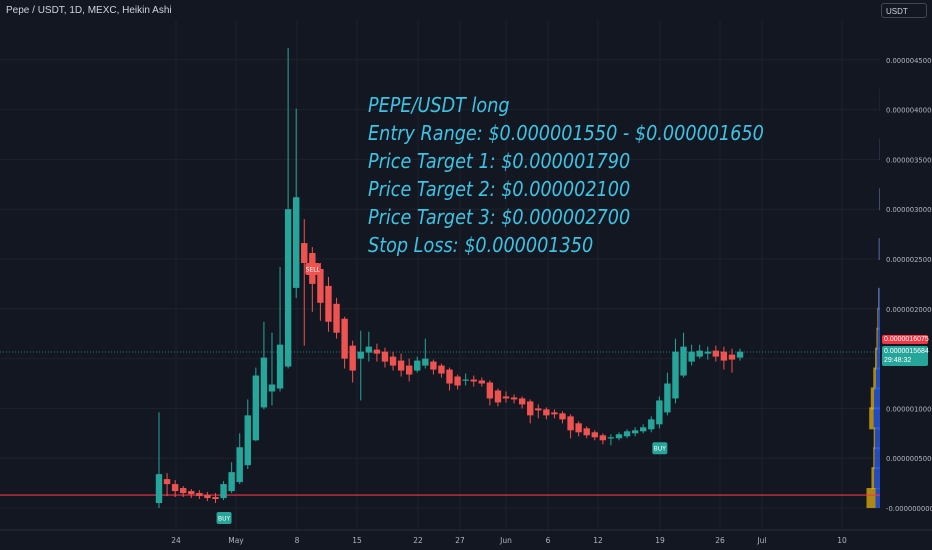 This screenshot has width=932, height=550. Describe the element at coordinates (898, 360) in the screenshot. I see `candle-countdown: 29:48:32` at that location.